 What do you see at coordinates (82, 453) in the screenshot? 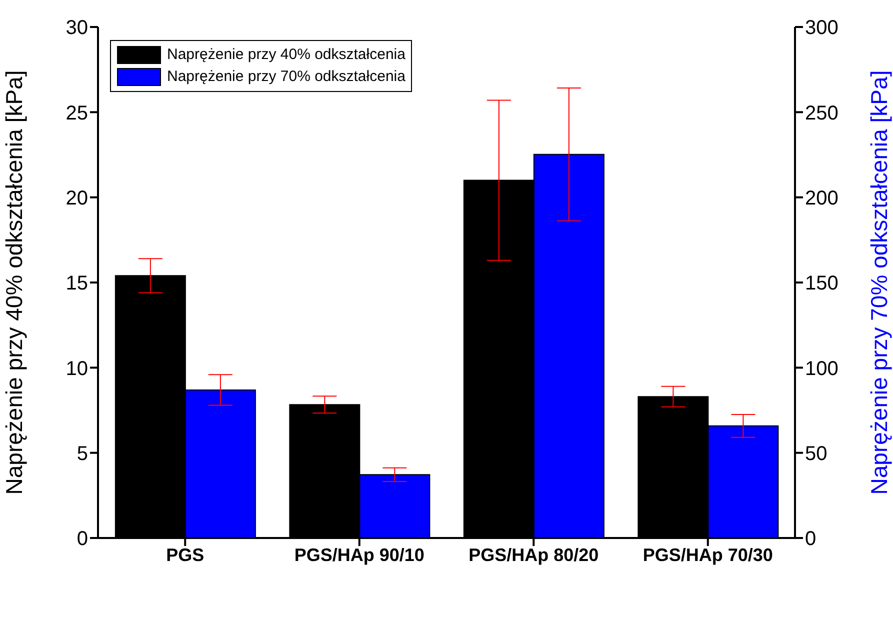
I see `y-tick-label: 5` at bounding box center [82, 453].